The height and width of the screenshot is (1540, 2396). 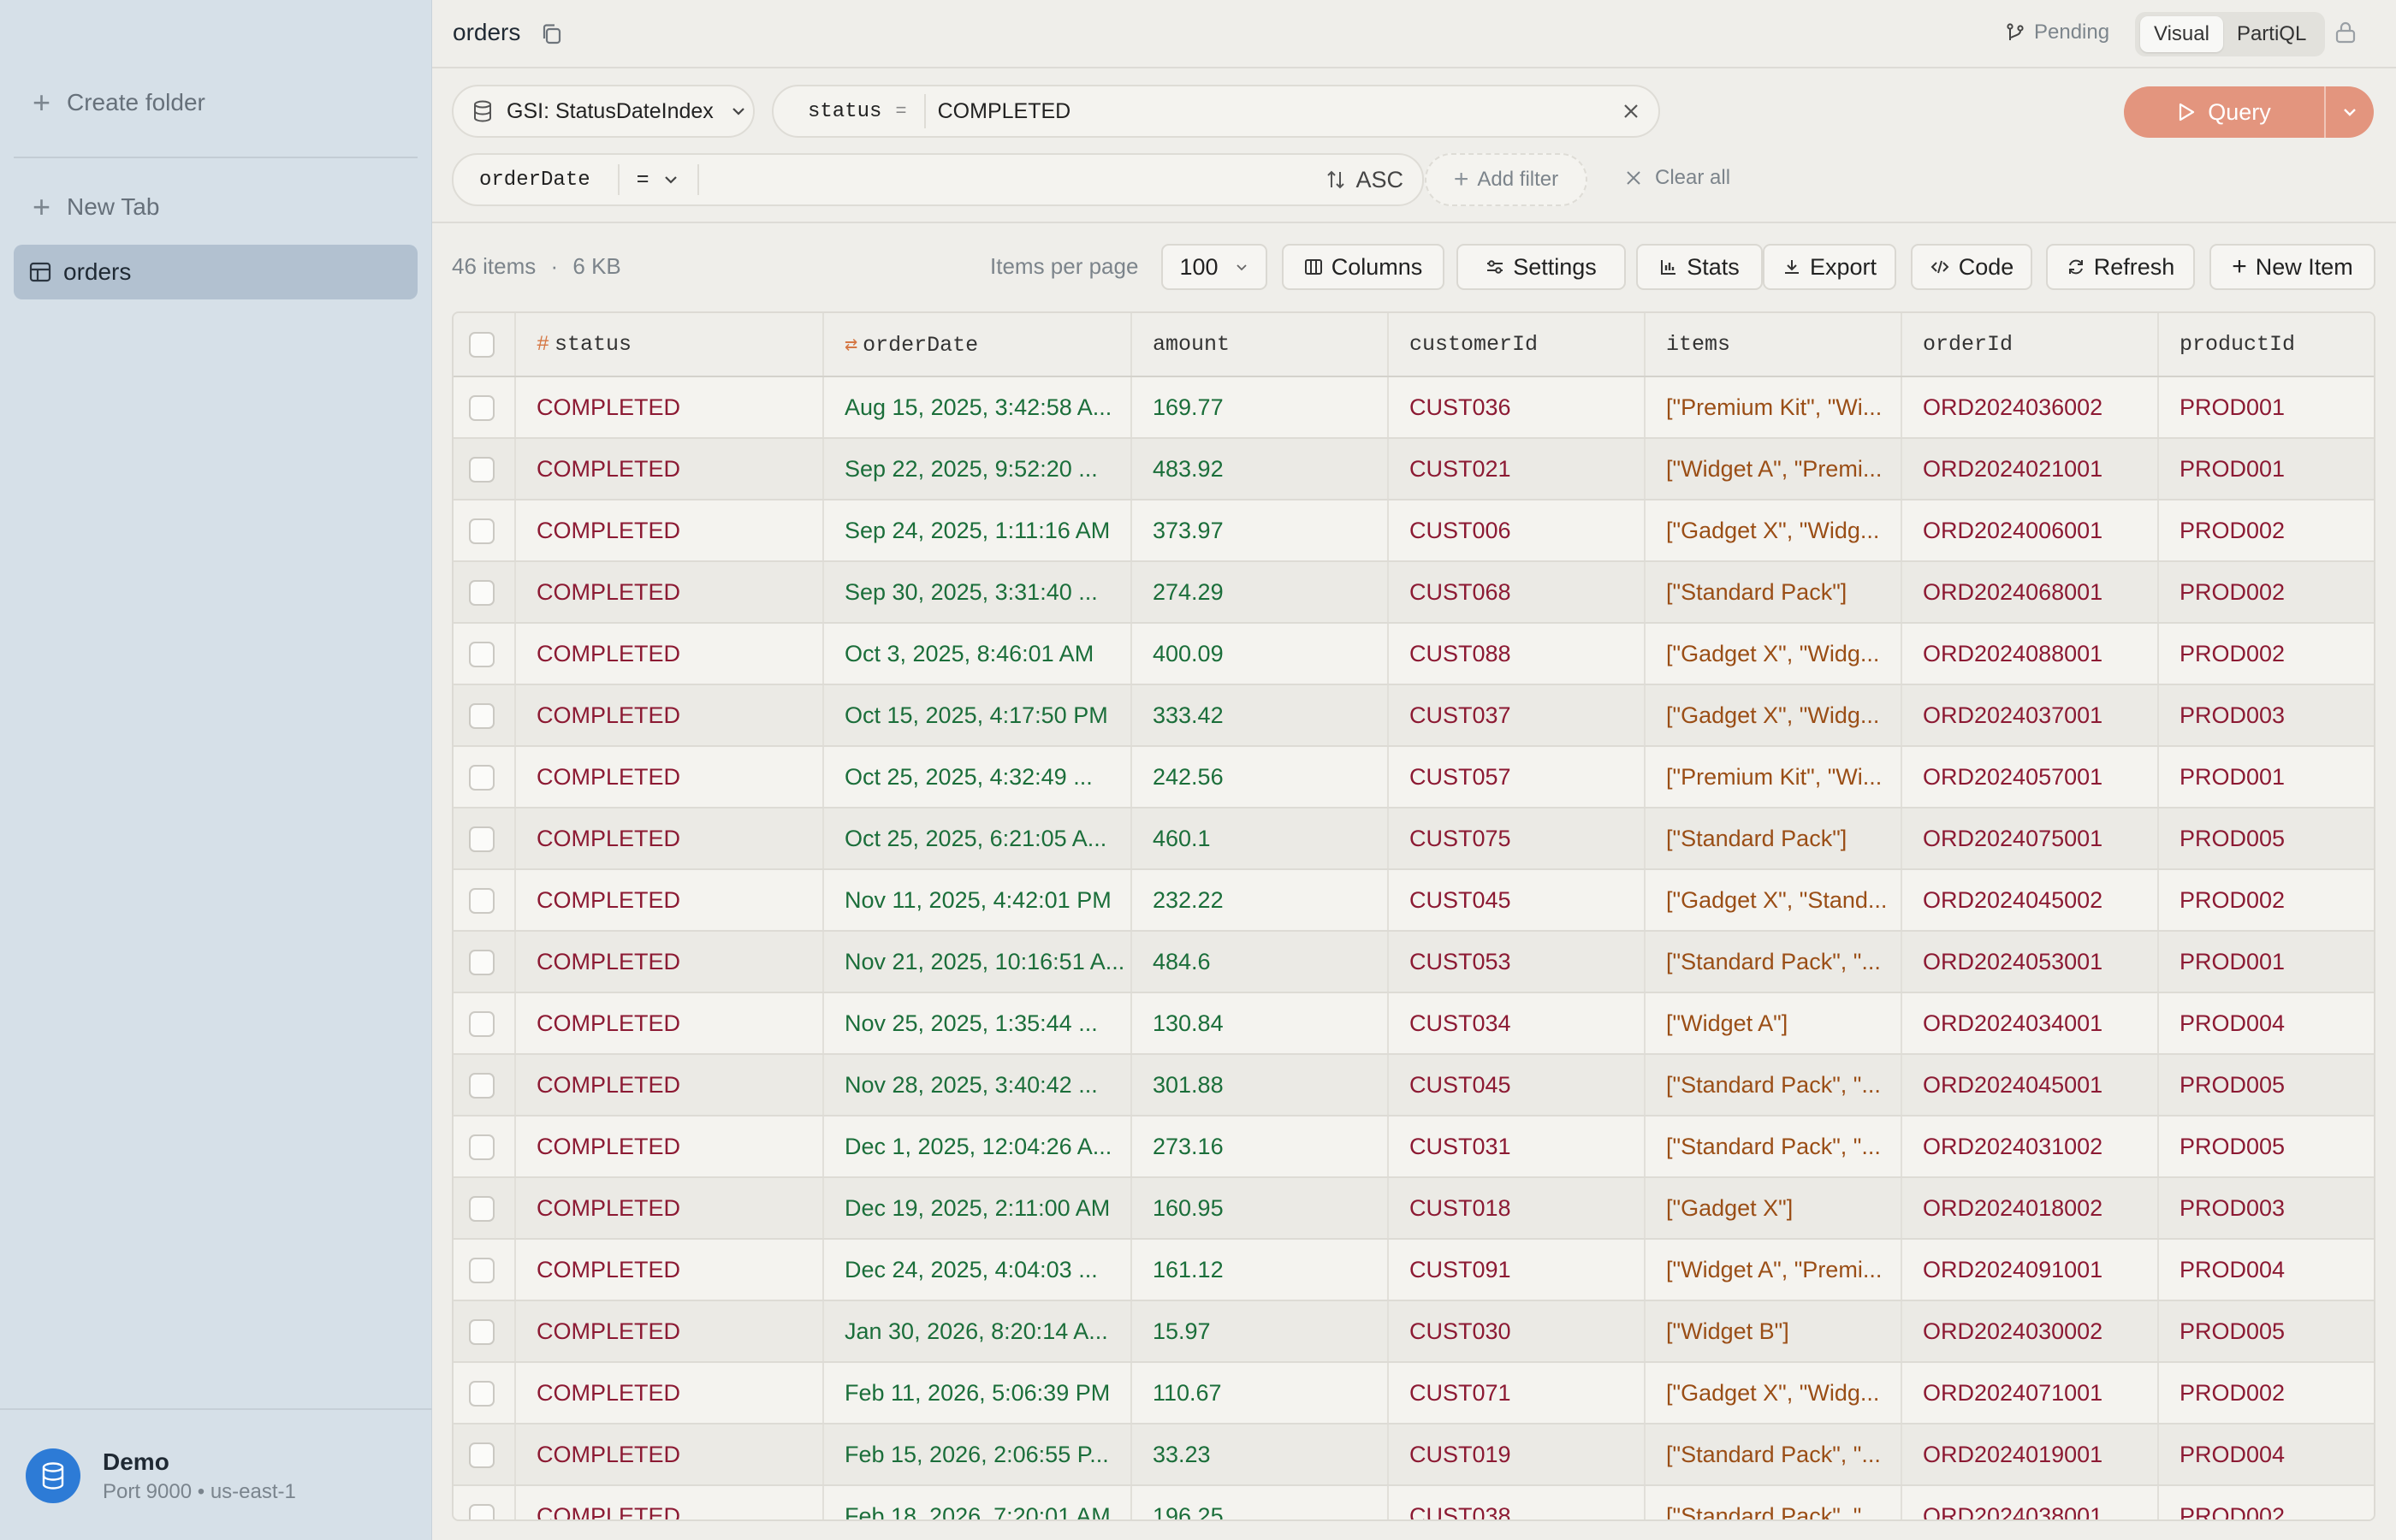 I want to click on cell-orderdate: Sep 24, 2025, 1:11:16 AM, so click(x=977, y=531).